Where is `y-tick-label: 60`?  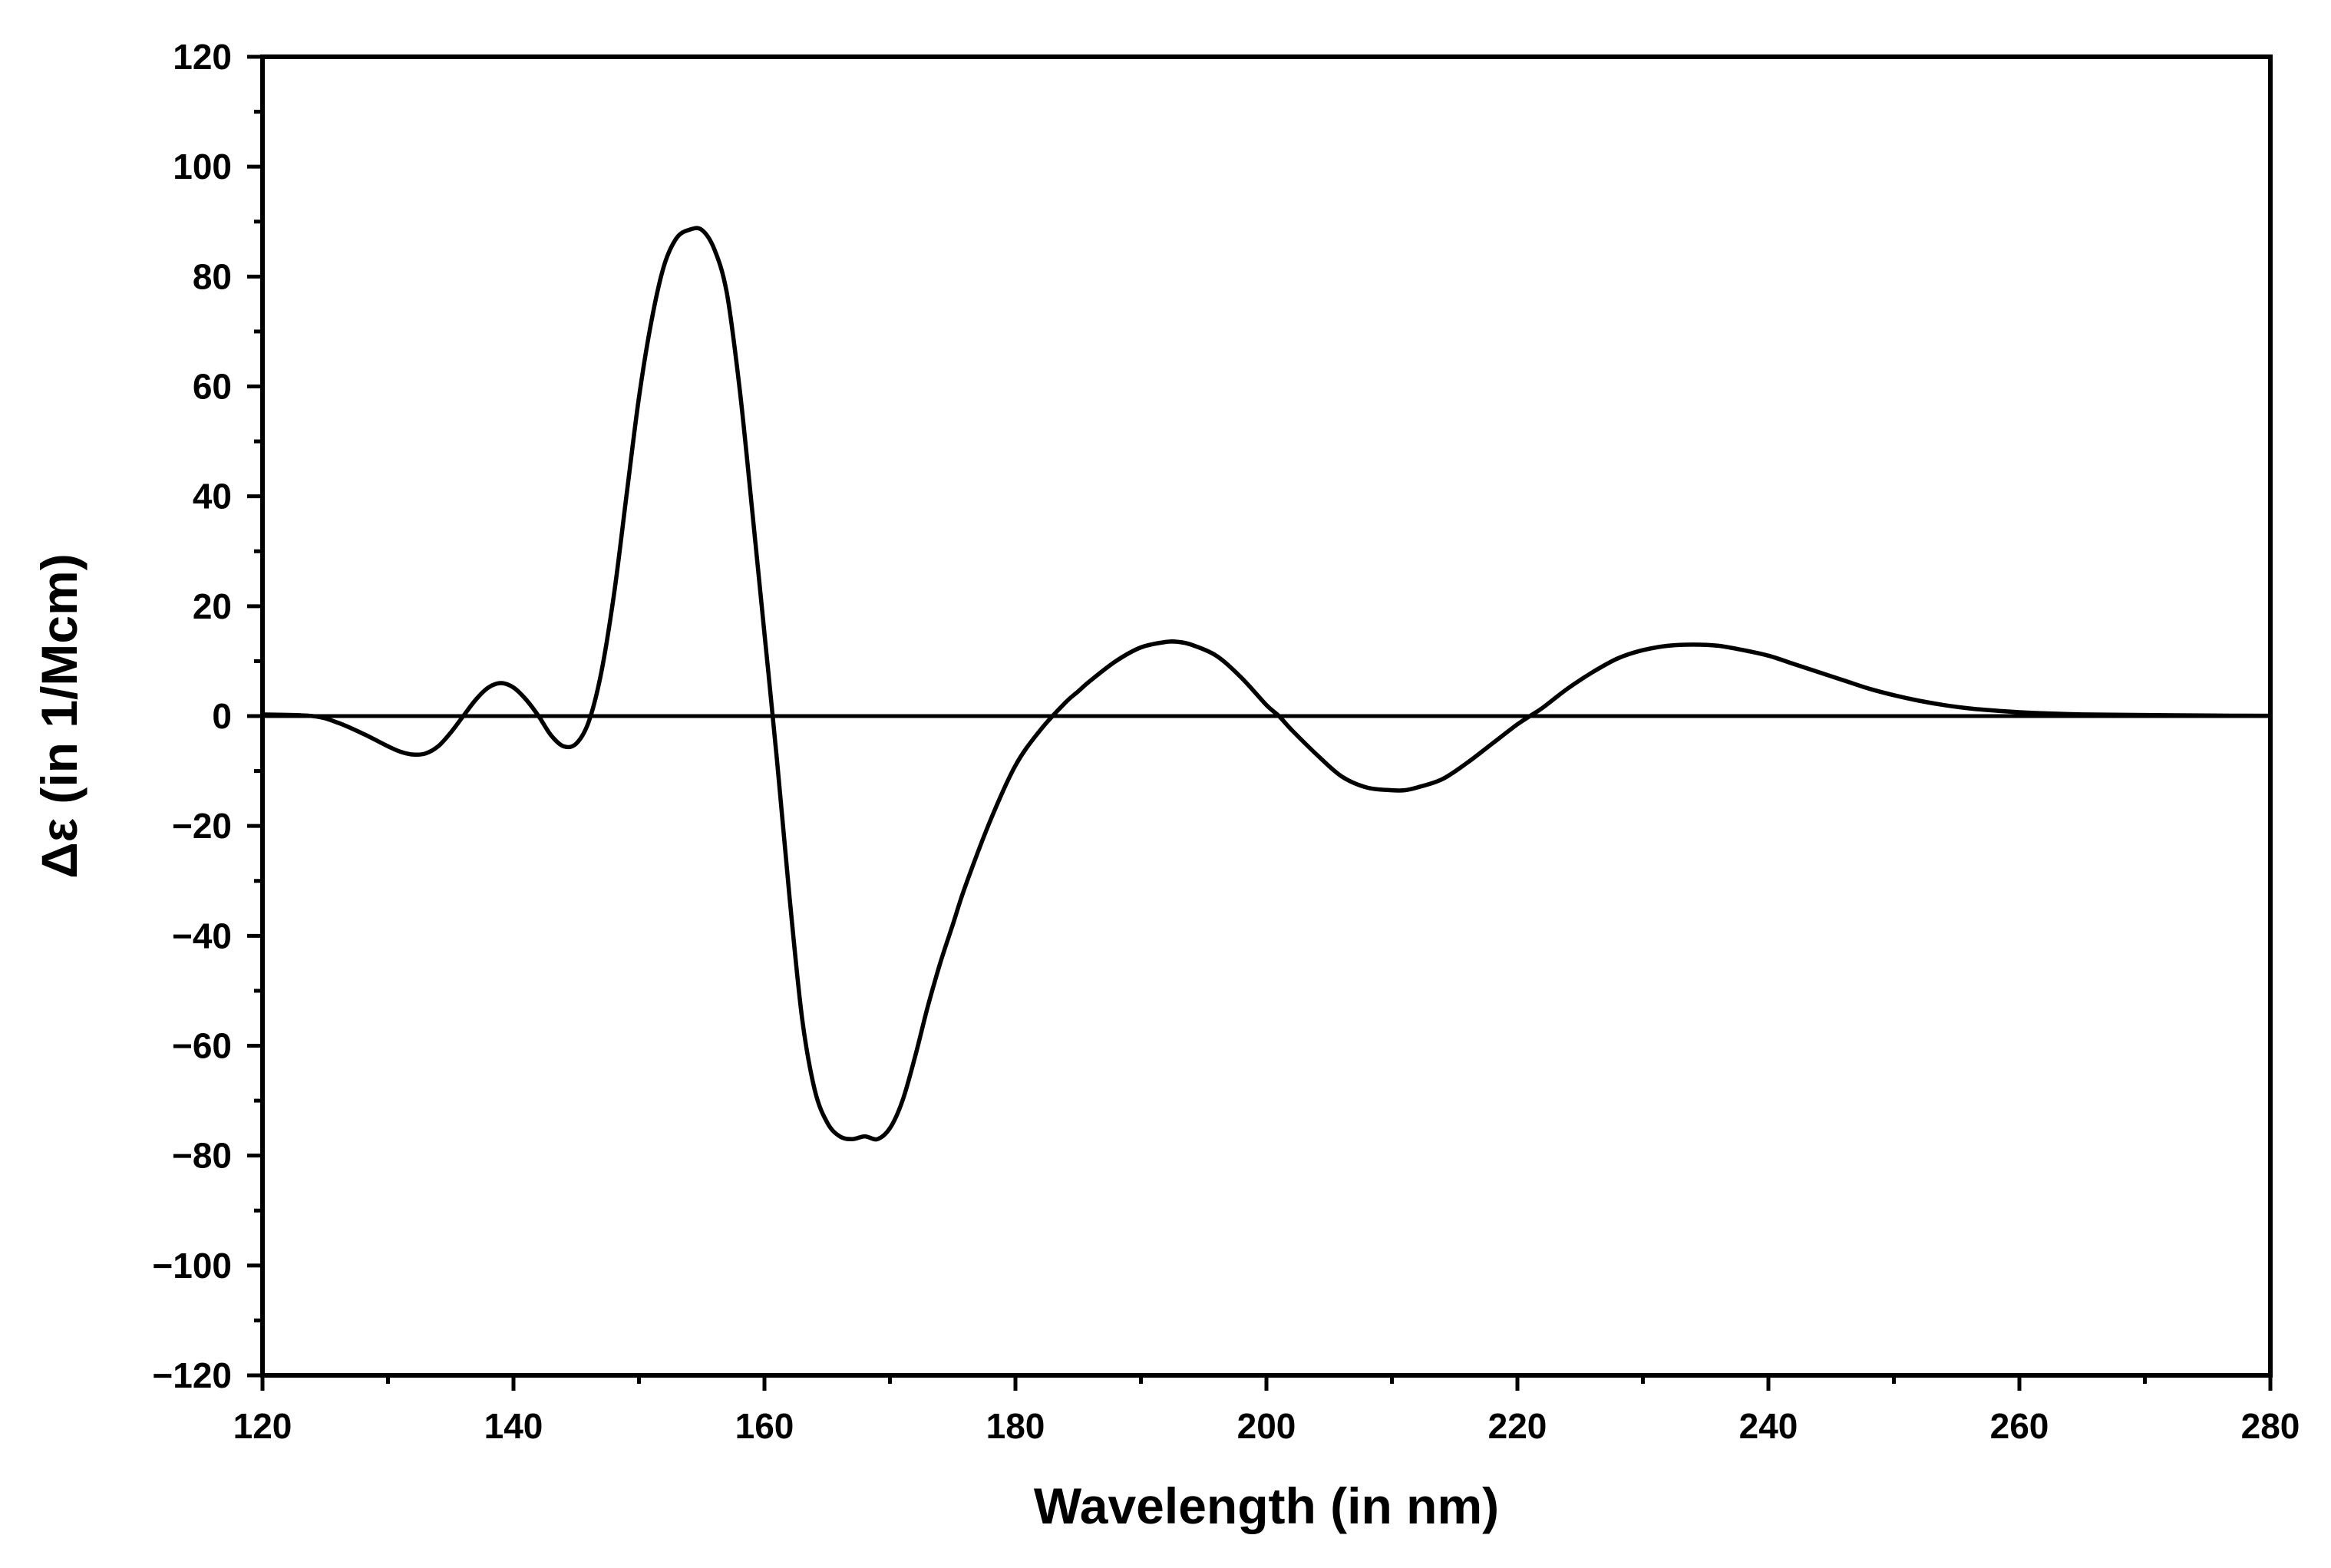 y-tick-label: 60 is located at coordinates (212, 387).